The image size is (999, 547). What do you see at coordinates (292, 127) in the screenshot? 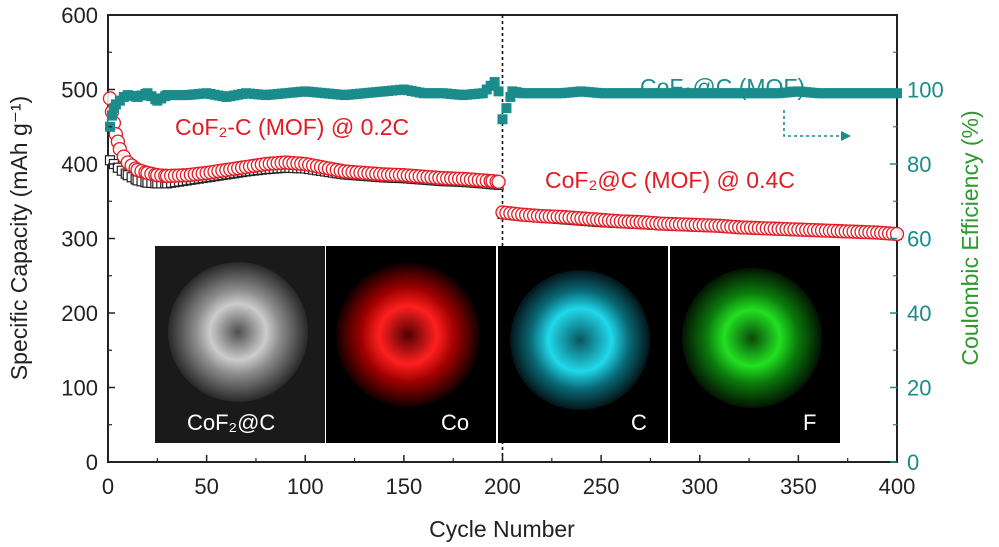
I see `annotation-0.2c: CoF₂-C (MOF) @ 0.2C` at bounding box center [292, 127].